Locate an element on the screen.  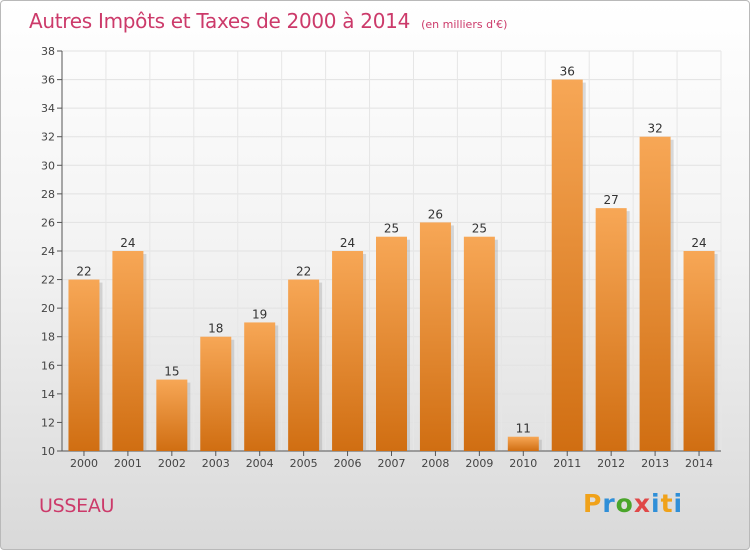
y-tick-label: 14 is located at coordinates (48, 394).